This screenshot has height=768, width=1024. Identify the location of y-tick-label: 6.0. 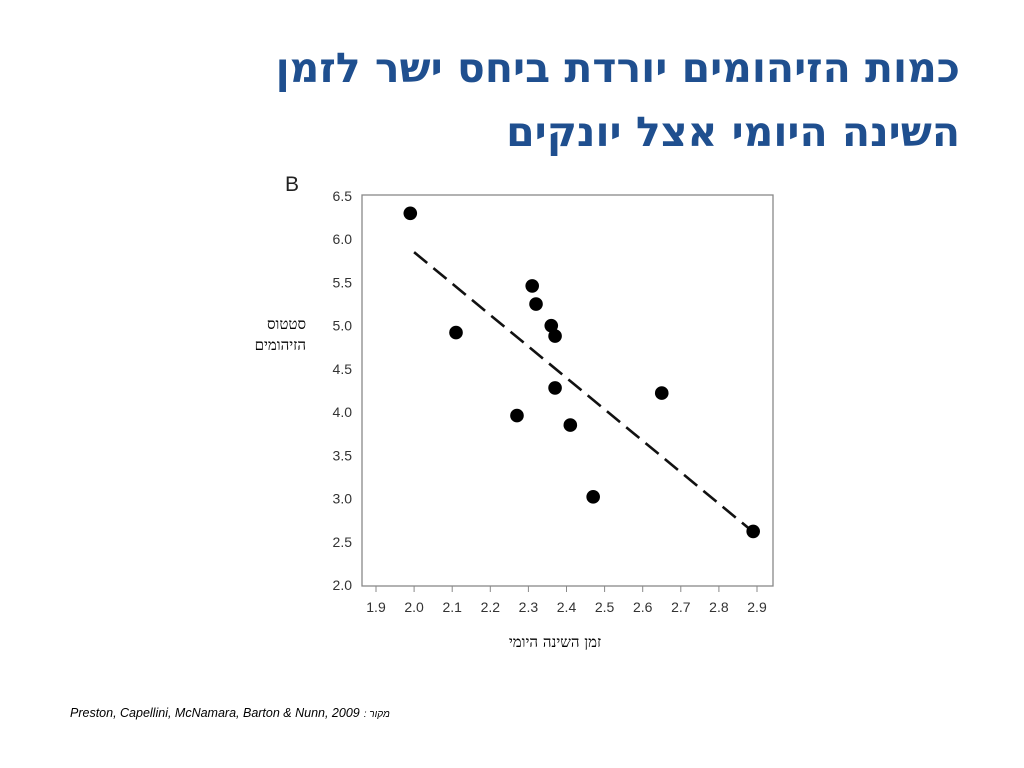
(343, 239).